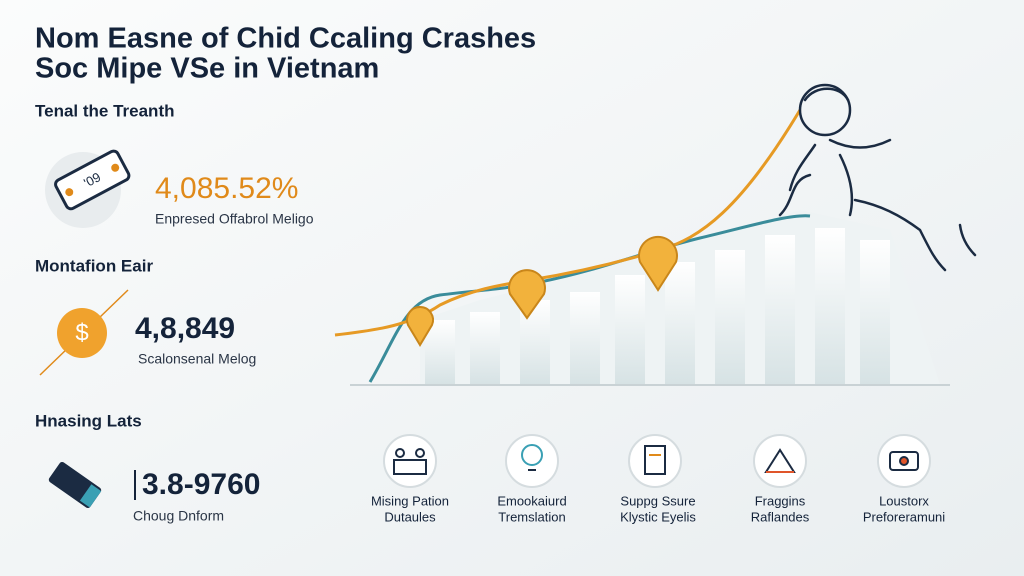 This screenshot has width=1024, height=576. I want to click on stat-value: 3.8-9760, so click(201, 484).